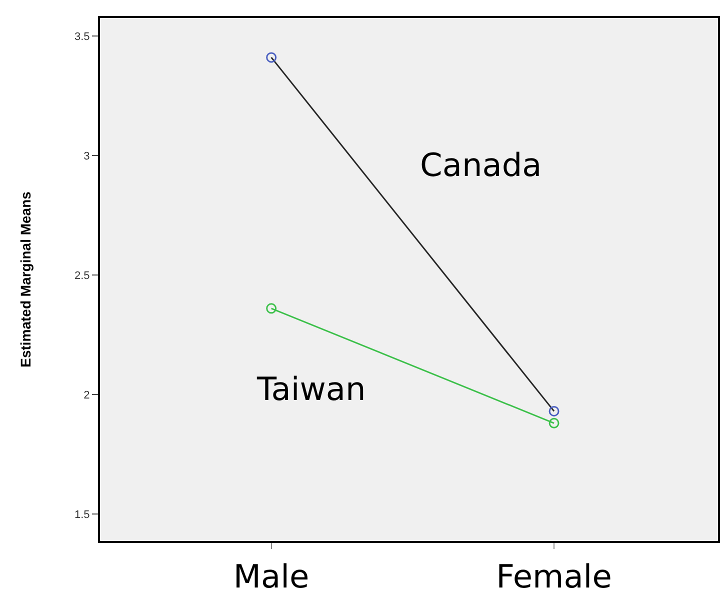 The height and width of the screenshot is (612, 721). I want to click on x-tick-label: Female, so click(554, 576).